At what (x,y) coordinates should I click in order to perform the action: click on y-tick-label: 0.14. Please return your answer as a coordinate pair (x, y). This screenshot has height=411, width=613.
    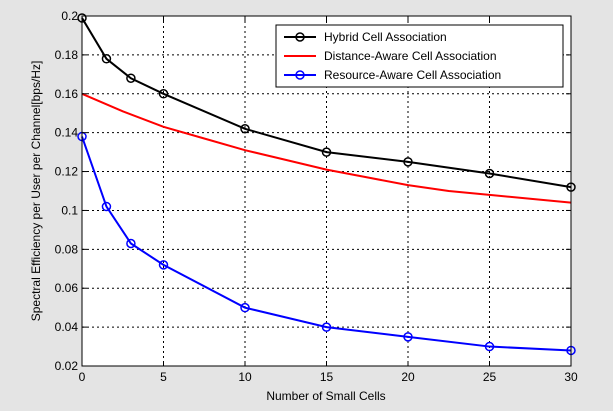
    Looking at the image, I should click on (67, 133).